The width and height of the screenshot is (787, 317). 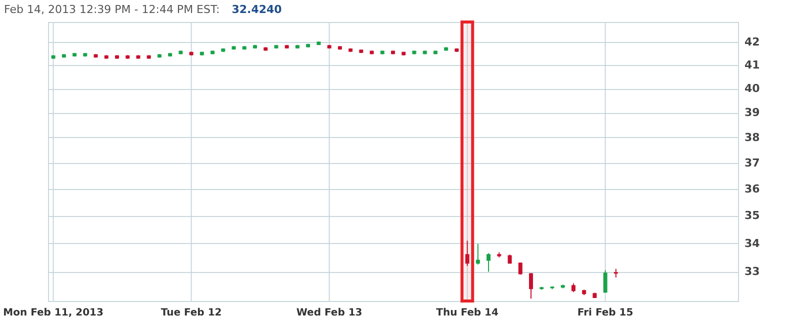 I want to click on y-tick-label: 33, so click(x=752, y=271).